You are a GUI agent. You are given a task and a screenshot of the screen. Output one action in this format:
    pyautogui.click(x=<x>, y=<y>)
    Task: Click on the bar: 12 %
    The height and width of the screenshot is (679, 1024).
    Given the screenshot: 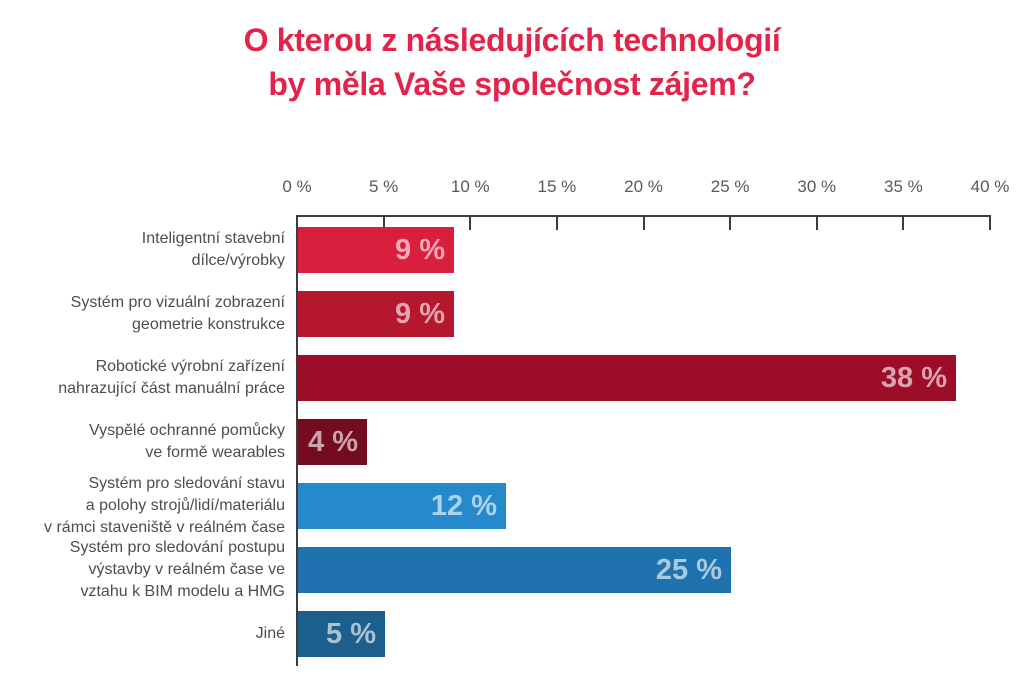 What is the action you would take?
    pyautogui.click(x=402, y=506)
    